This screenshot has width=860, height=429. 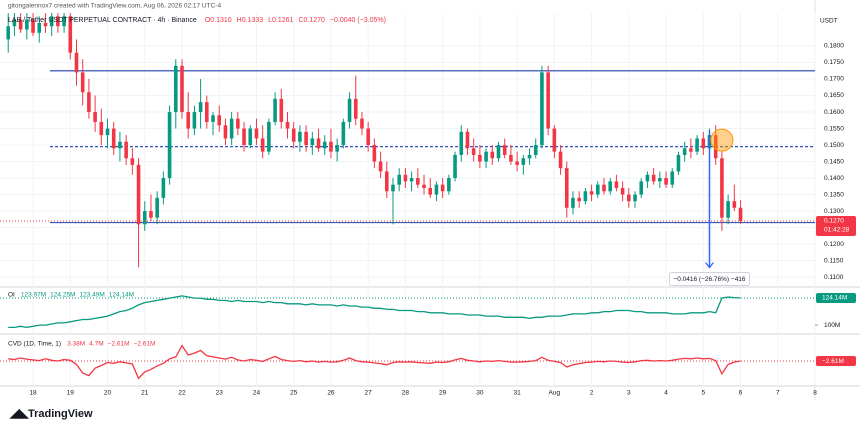 I want to click on highlight, so click(x=722, y=140).